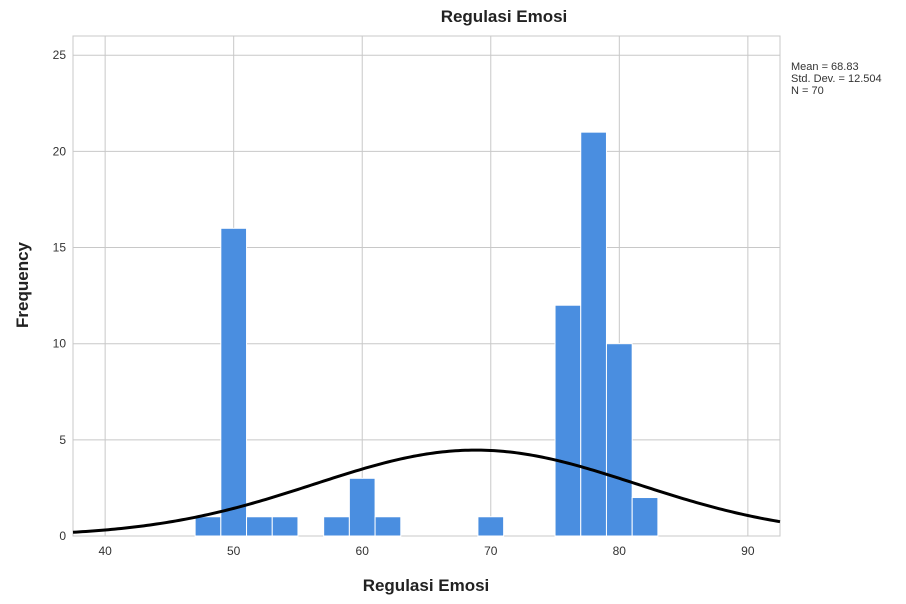  Describe the element at coordinates (60, 248) in the screenshot. I see `y-tick-label: 15` at that location.